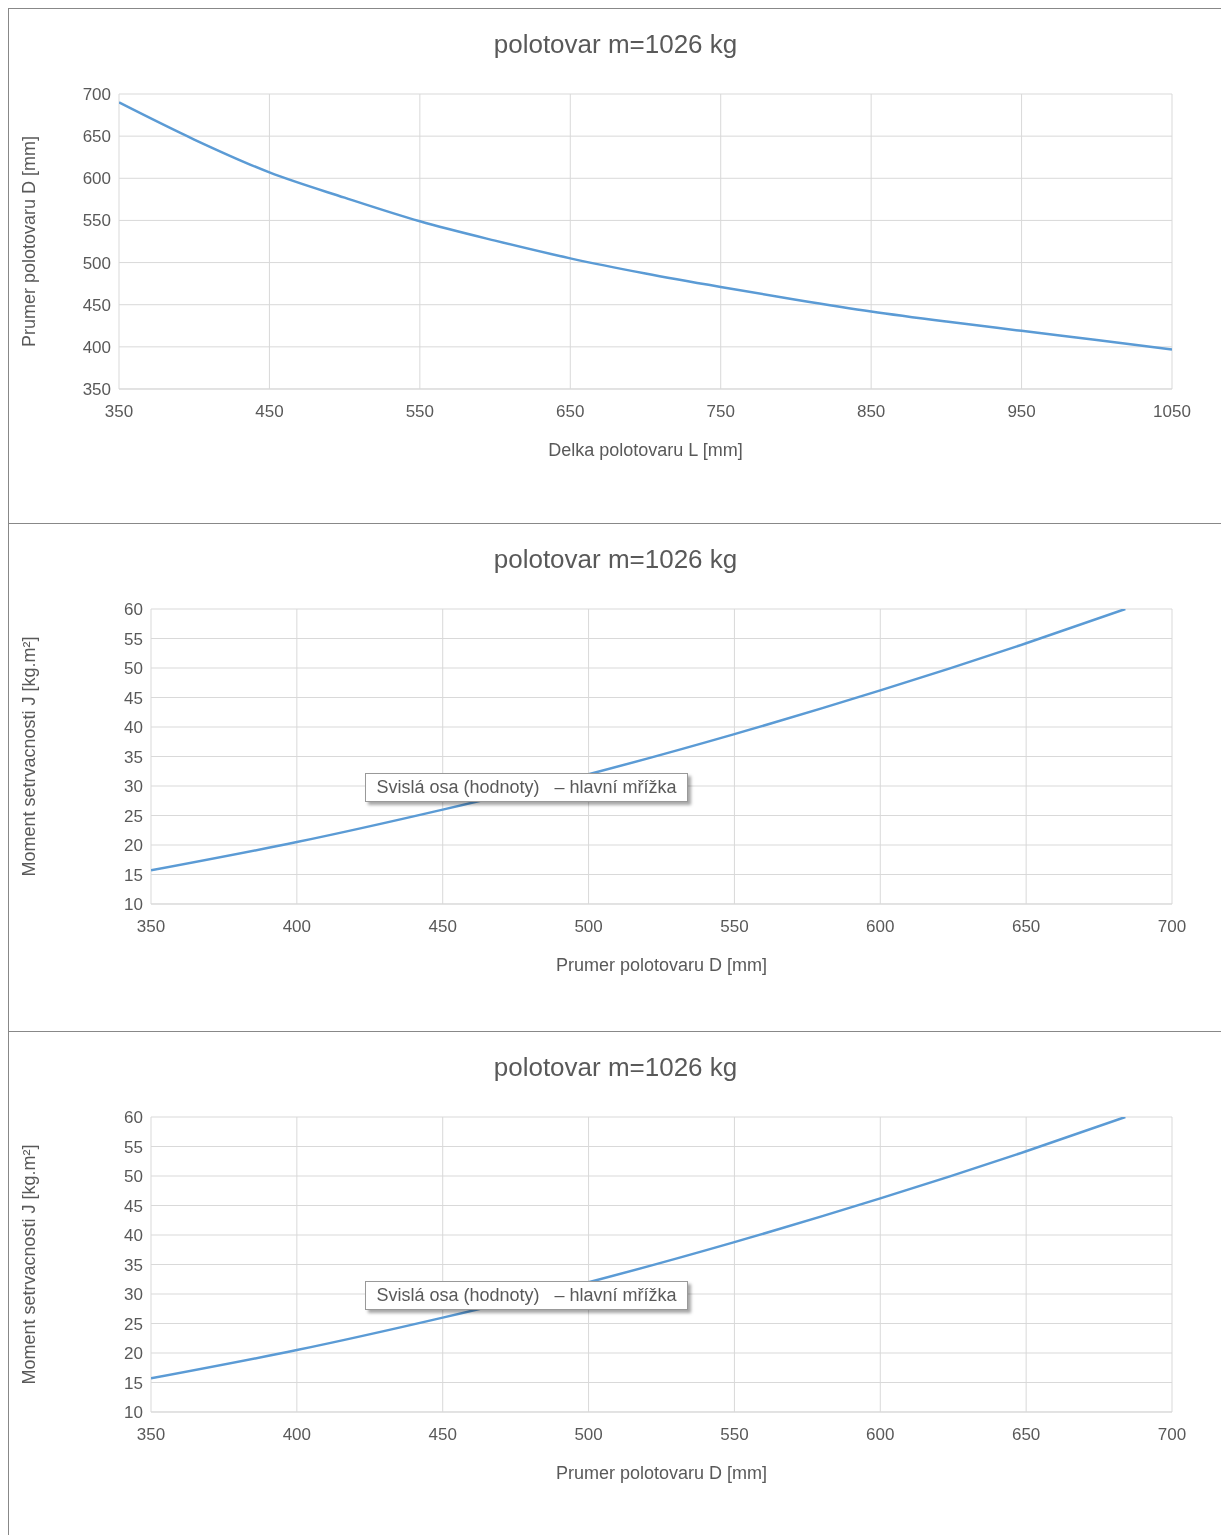  I want to click on line-series, so click(645, 226).